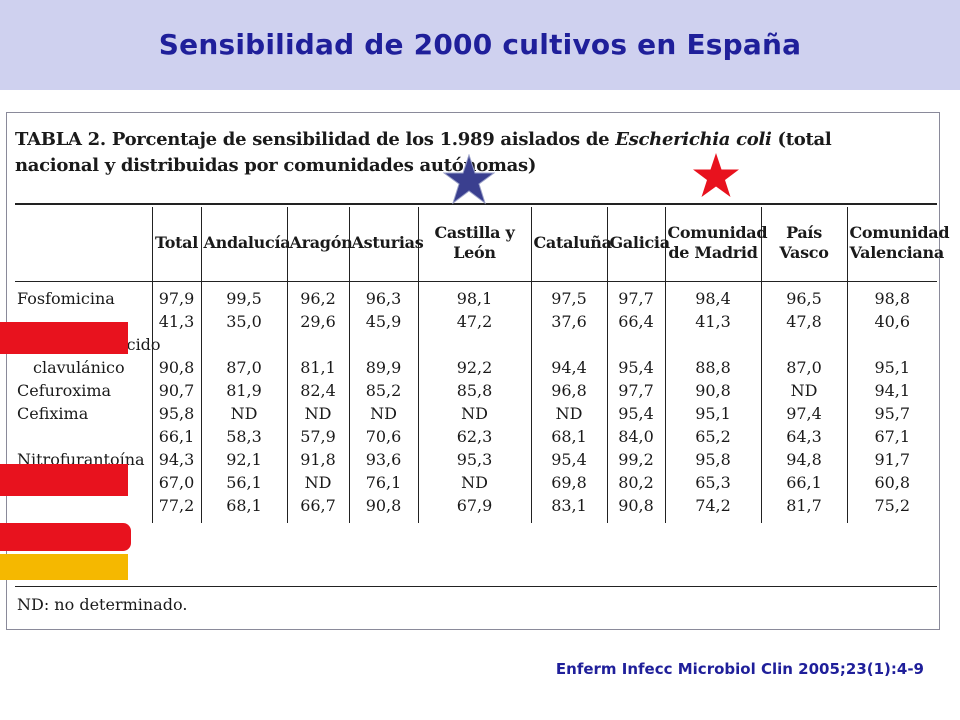 The image size is (960, 720). What do you see at coordinates (803, 459) in the screenshot?
I see `value-cell: 94,8` at bounding box center [803, 459].